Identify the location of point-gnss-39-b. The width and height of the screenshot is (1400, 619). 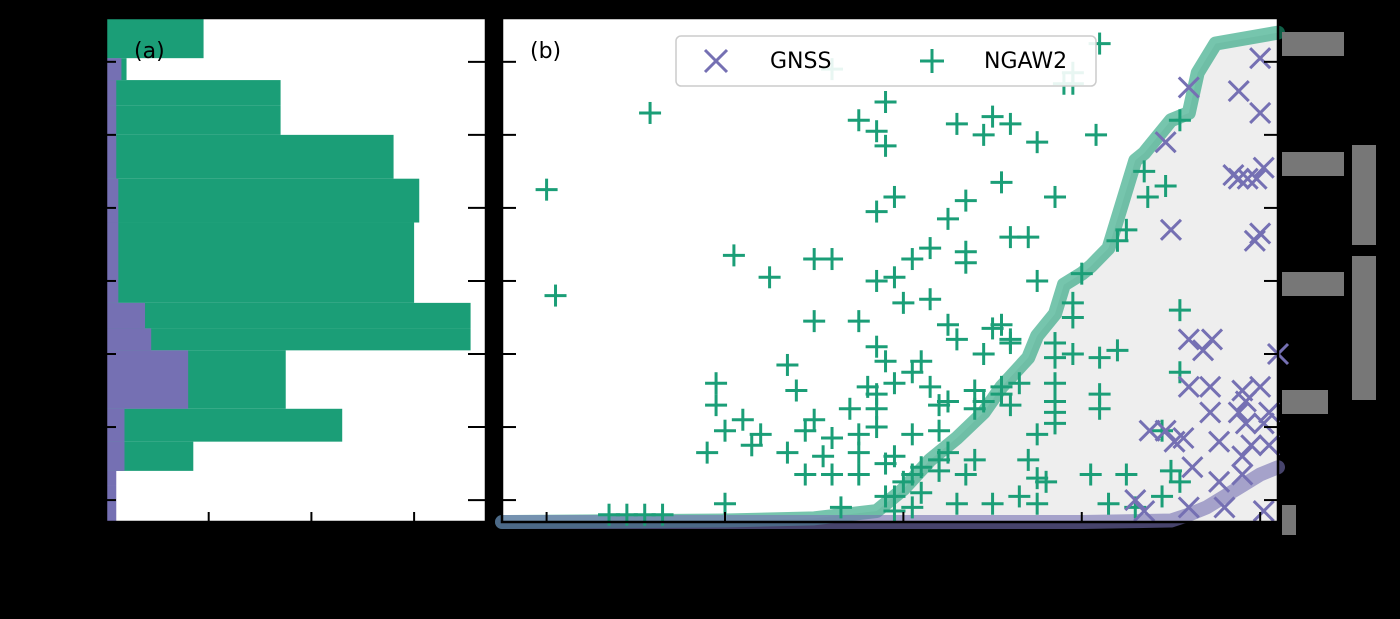
(1144, 511).